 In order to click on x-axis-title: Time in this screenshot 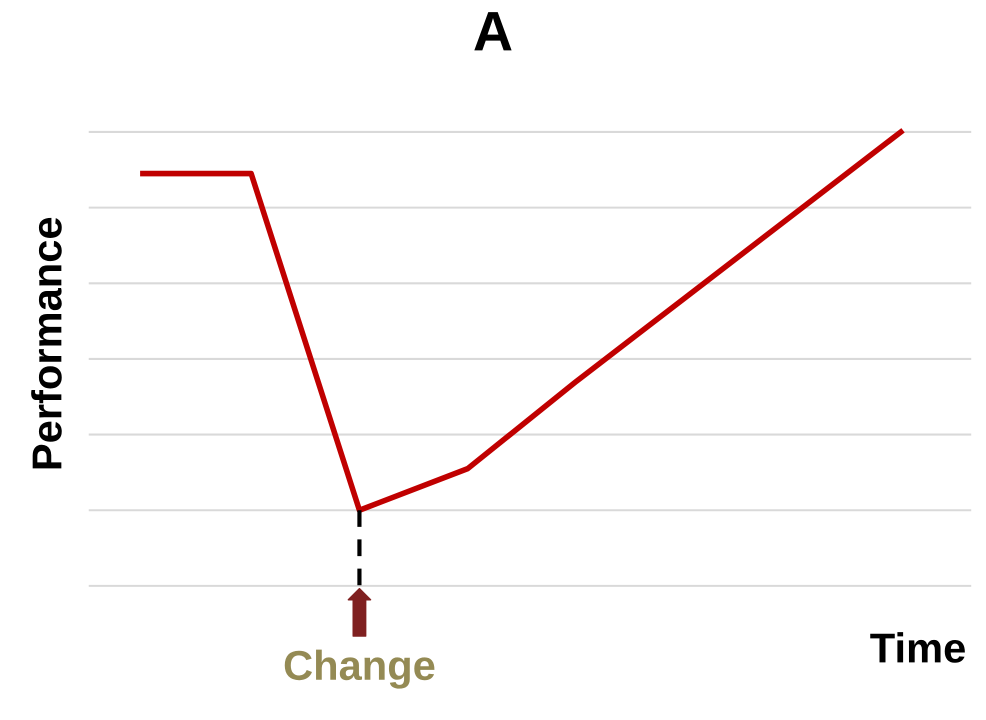, I will do `click(917, 647)`.